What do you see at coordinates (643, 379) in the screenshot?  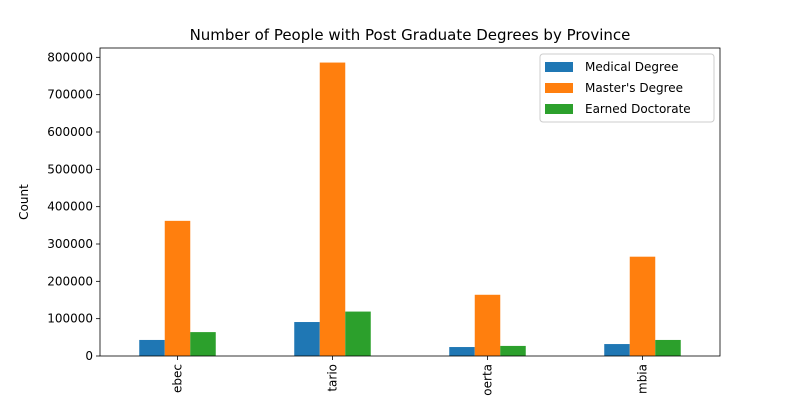 I see `x-tick-label: mbia` at bounding box center [643, 379].